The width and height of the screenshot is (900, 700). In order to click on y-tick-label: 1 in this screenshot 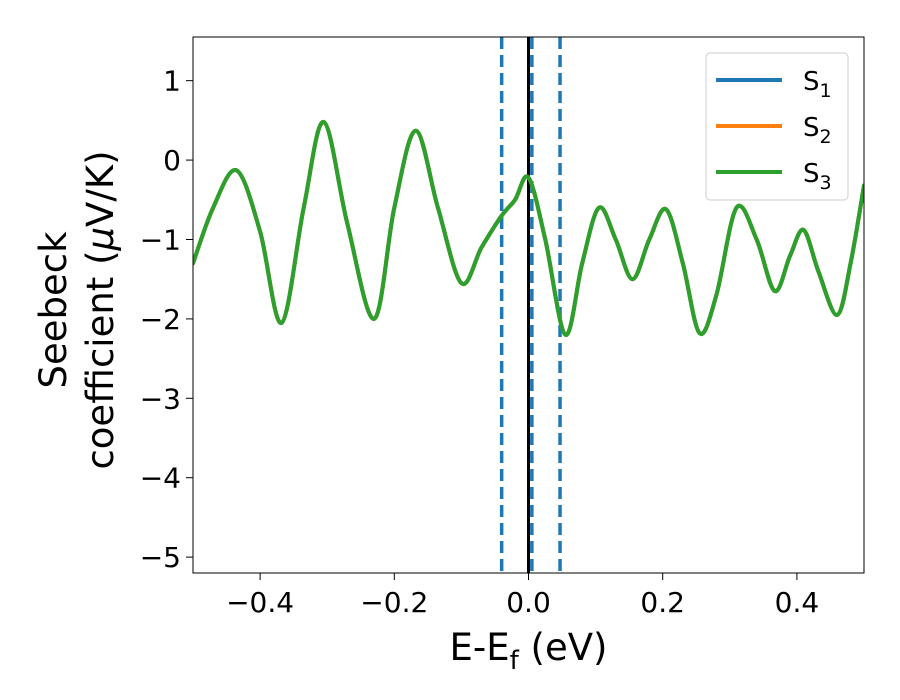, I will do `click(172, 81)`.